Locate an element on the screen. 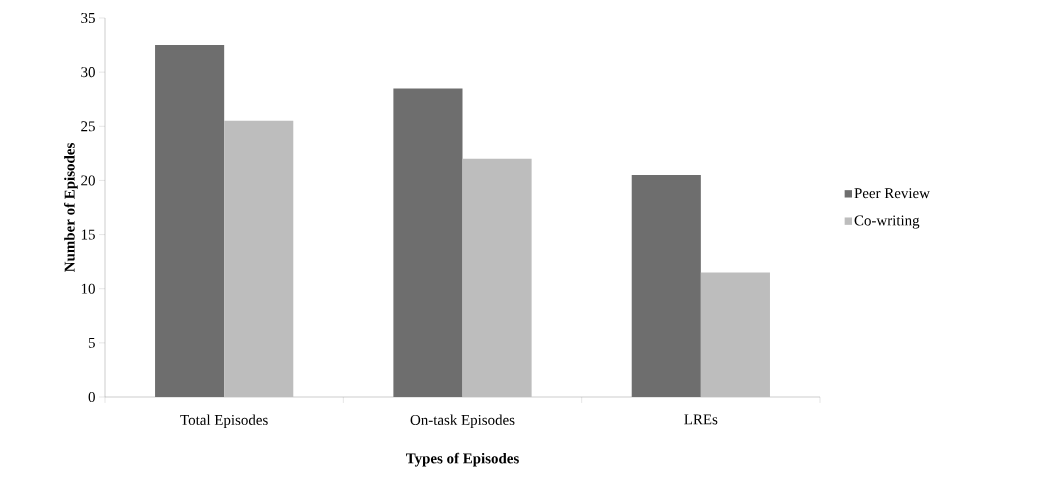  x-tick-label: On-task Episodes is located at coordinates (462, 421).